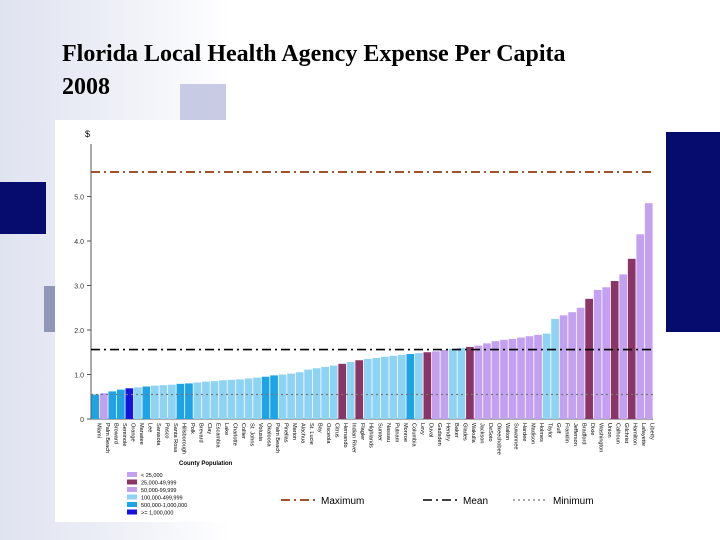  Describe the element at coordinates (609, 430) in the screenshot. I see `x-tick-label: Union` at that location.